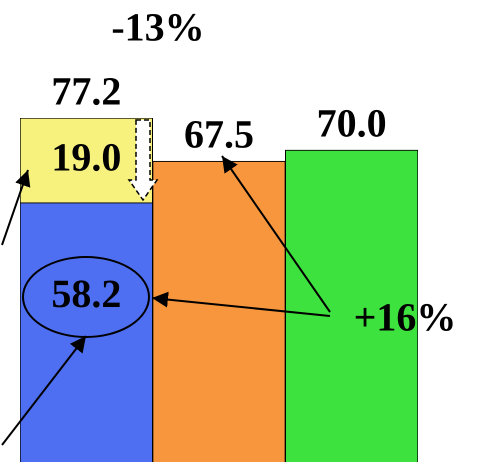  I want to click on data-label: 19.0, so click(86, 157).